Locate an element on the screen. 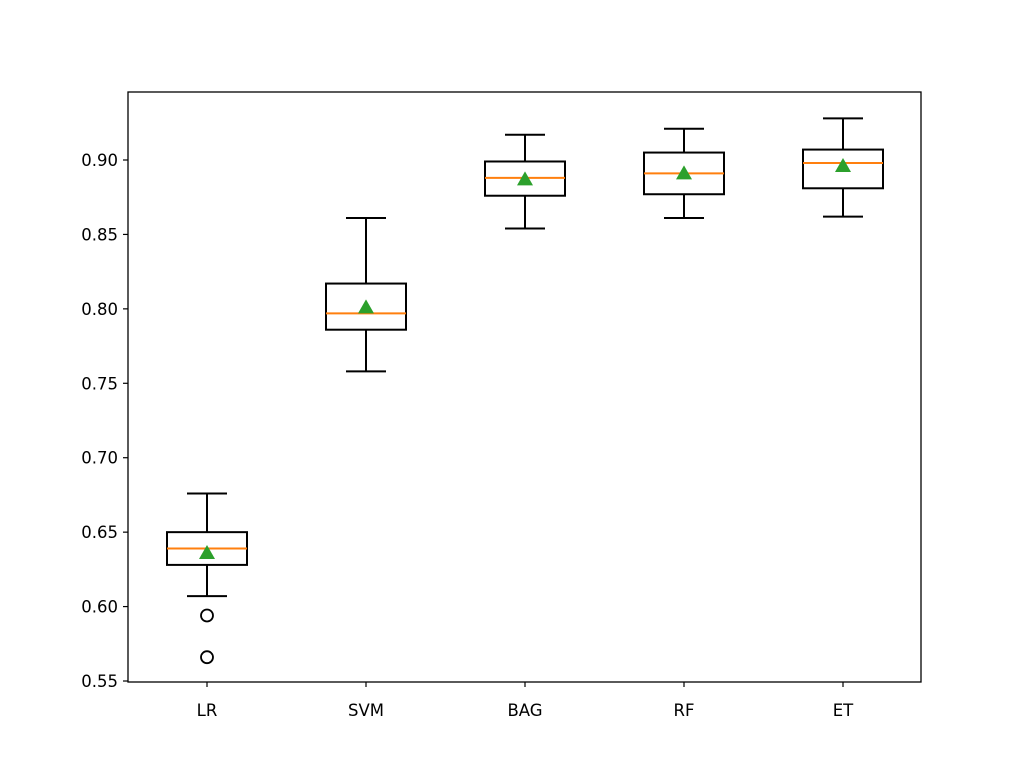  x-tick-label: SVM is located at coordinates (366, 710).